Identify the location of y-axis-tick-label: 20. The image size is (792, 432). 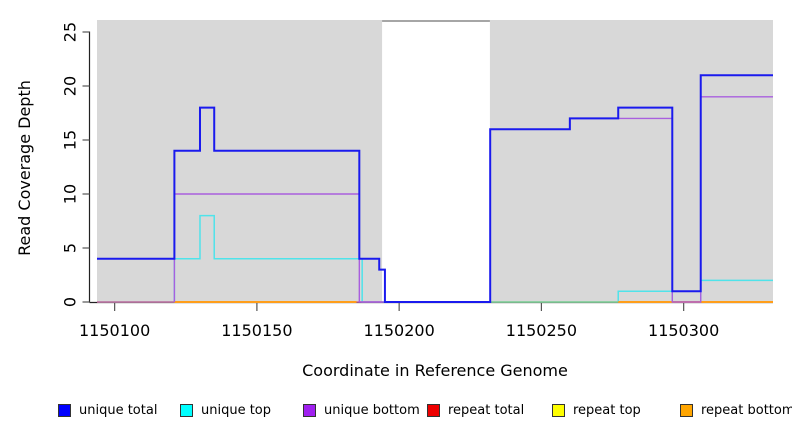
(70, 86).